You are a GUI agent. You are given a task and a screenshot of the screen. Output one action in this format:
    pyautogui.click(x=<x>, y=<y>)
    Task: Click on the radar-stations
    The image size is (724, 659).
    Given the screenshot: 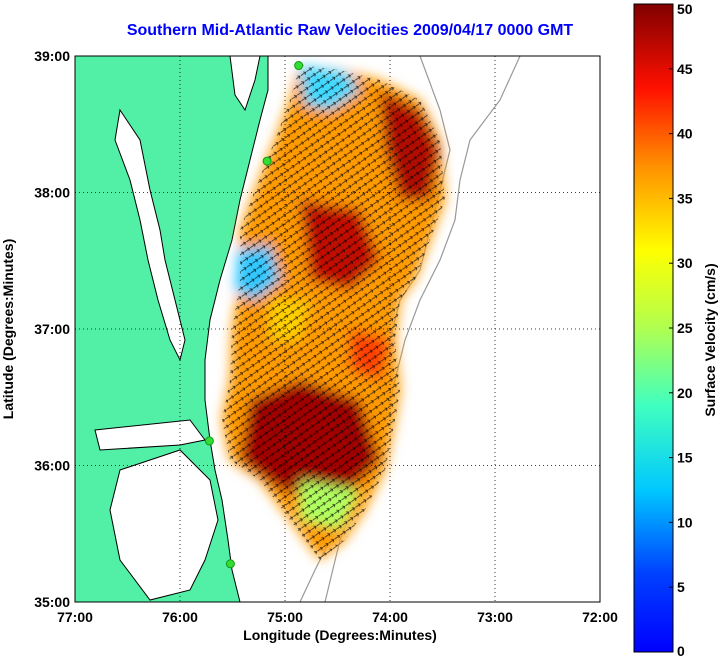 What is the action you would take?
    pyautogui.click(x=254, y=315)
    